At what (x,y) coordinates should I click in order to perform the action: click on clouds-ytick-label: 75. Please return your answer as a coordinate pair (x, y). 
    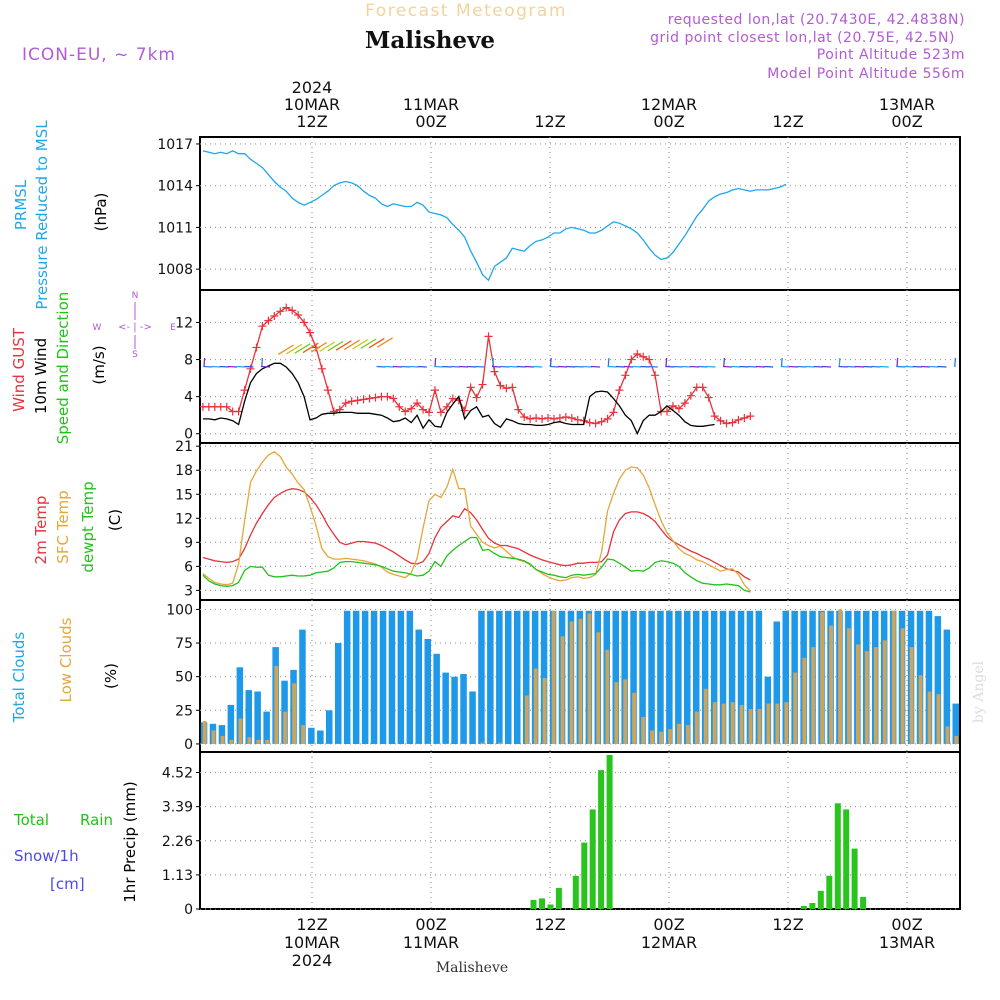
    Looking at the image, I should click on (184, 644).